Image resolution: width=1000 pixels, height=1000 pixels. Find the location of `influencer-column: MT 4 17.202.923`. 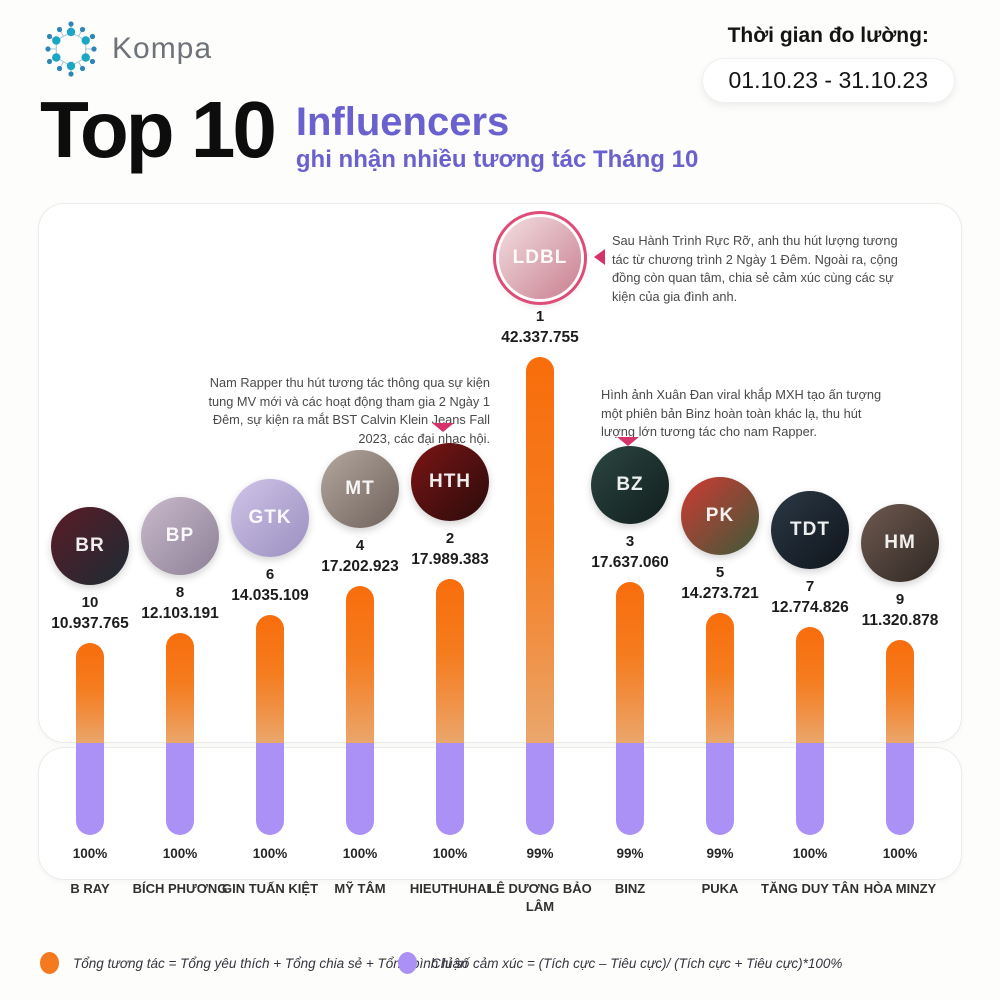

influencer-column: MT 4 17.202.923 is located at coordinates (360, 505).